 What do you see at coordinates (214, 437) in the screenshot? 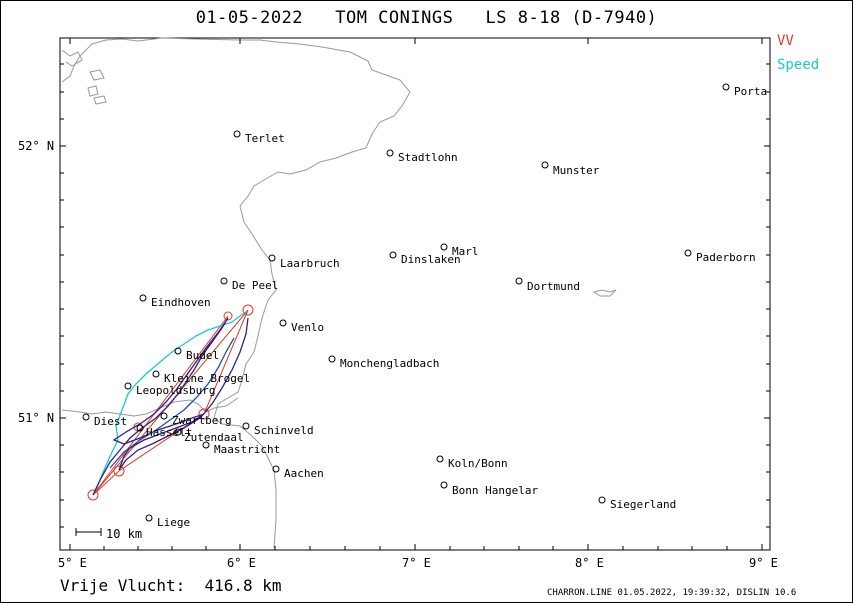
I see `city-label-zutendaal: Zutendaal` at bounding box center [214, 437].